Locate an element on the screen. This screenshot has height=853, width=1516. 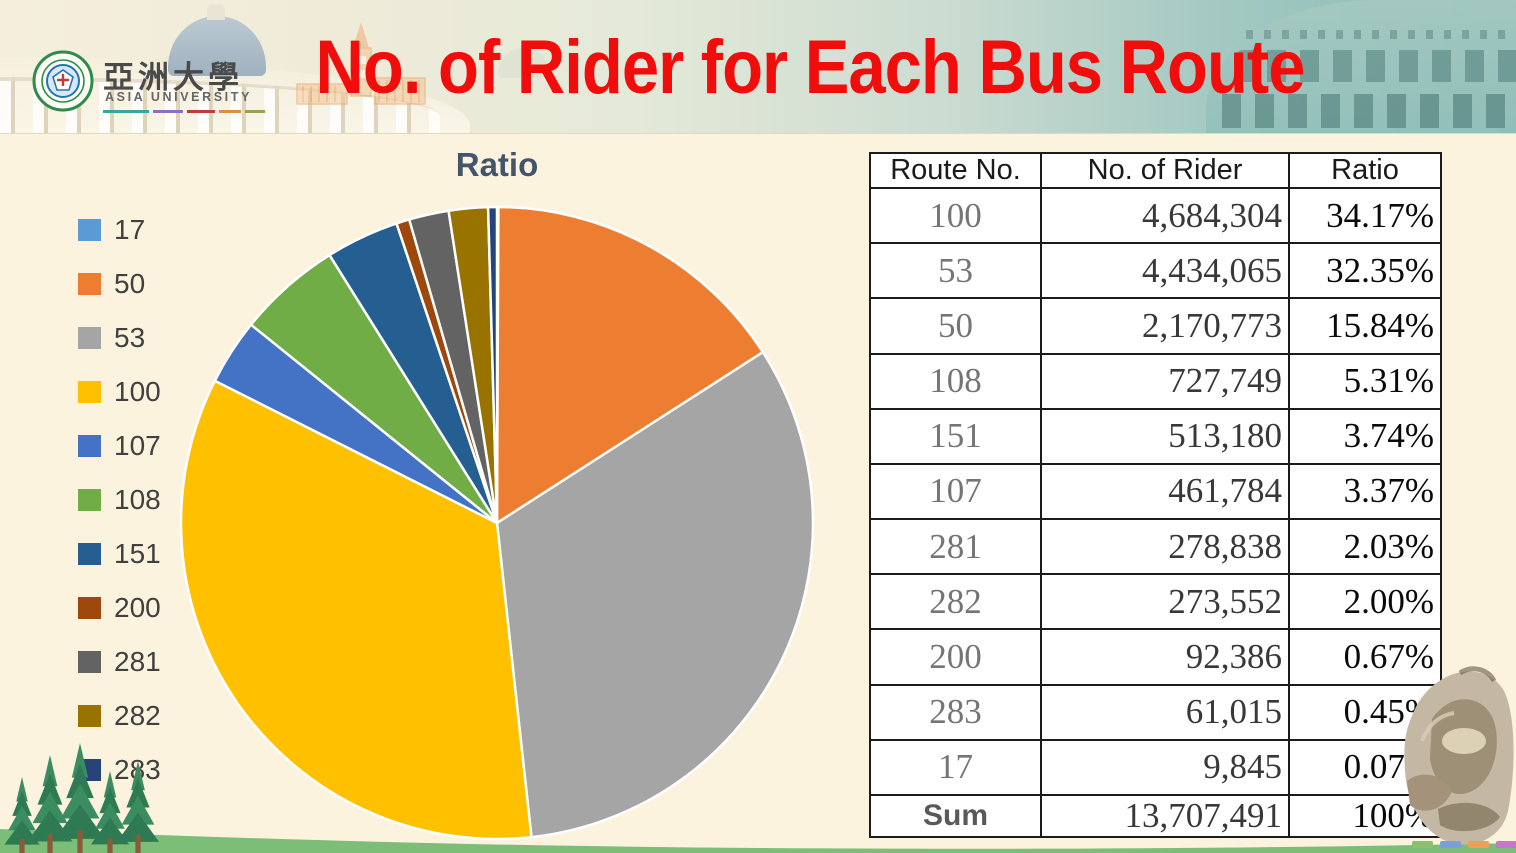
table-row: 100 4,684,304 34.17% is located at coordinates (1155, 215).